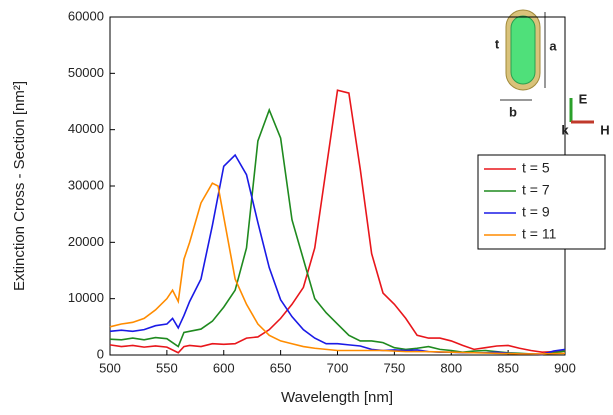 Image resolution: width=613 pixels, height=415 pixels. What do you see at coordinates (86, 15) in the screenshot?
I see `y-tick-label: 60000` at bounding box center [86, 15].